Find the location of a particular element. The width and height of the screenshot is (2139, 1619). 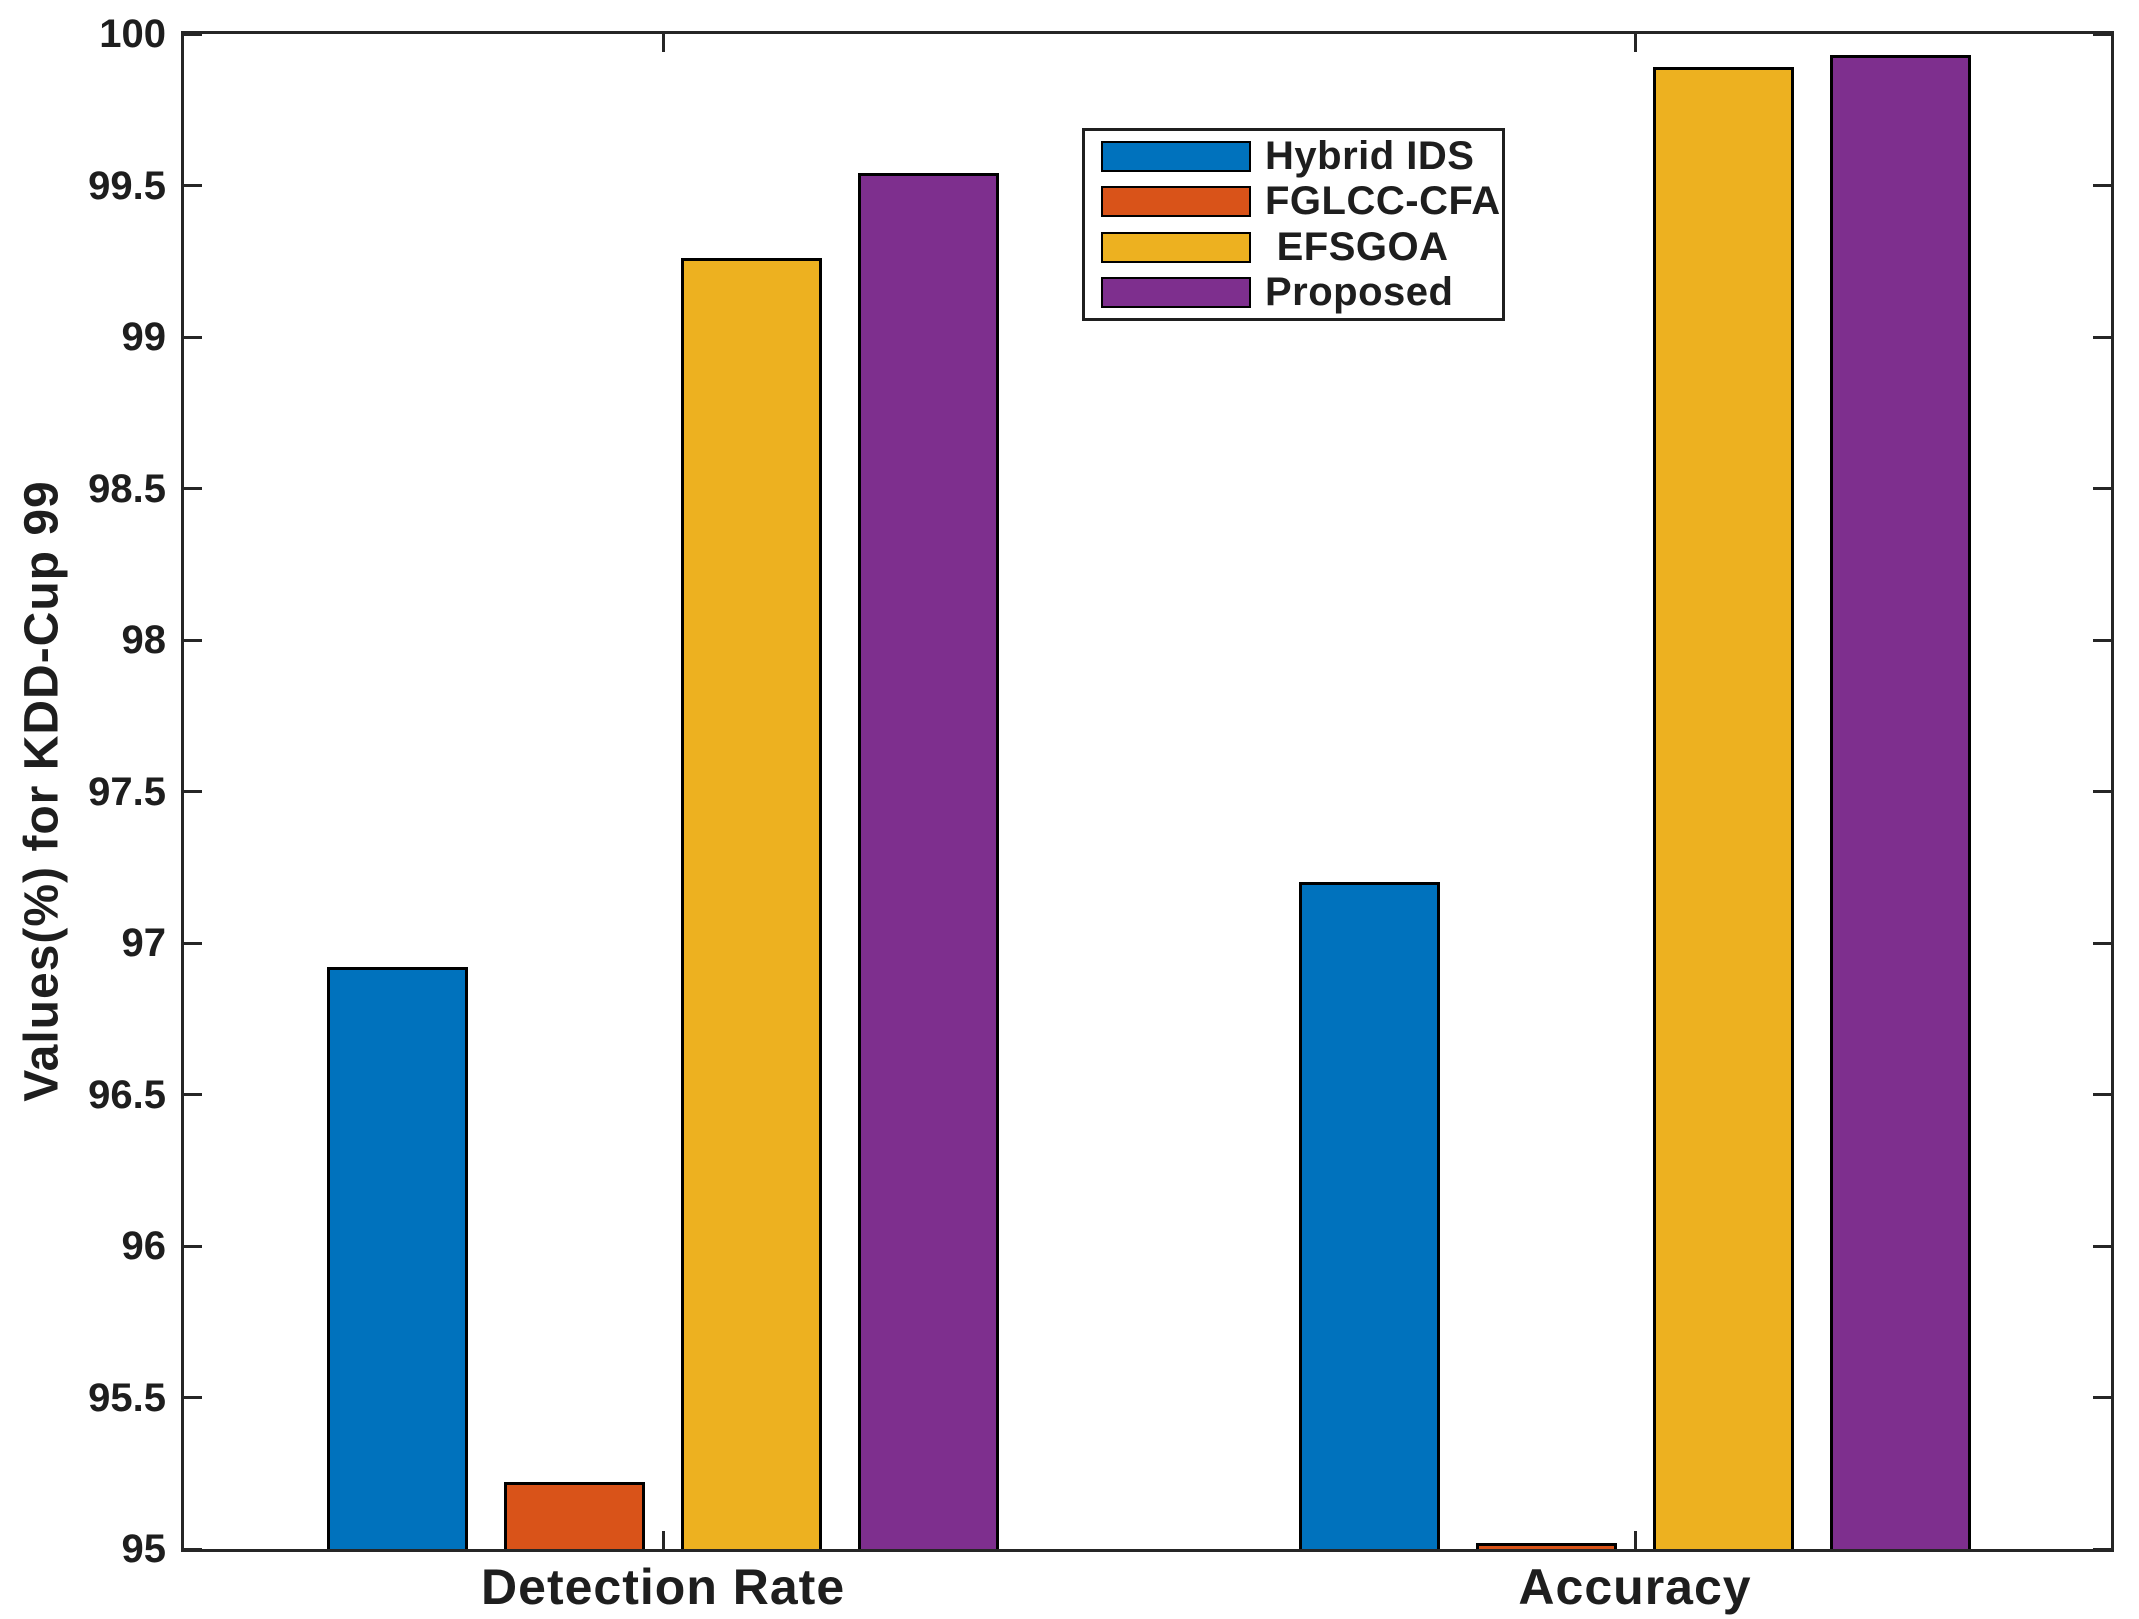

legend-label: Hybrid IDS is located at coordinates (1370, 155).